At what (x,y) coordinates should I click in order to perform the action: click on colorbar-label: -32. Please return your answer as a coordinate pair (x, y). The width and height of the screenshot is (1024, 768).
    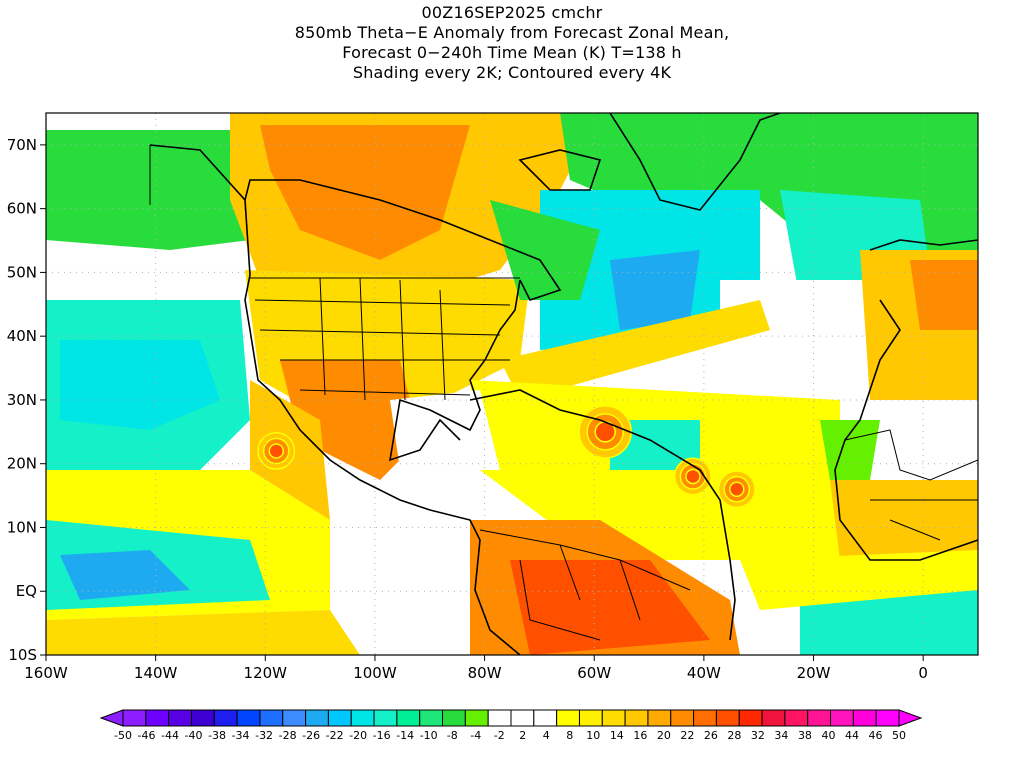
    Looking at the image, I should click on (264, 735).